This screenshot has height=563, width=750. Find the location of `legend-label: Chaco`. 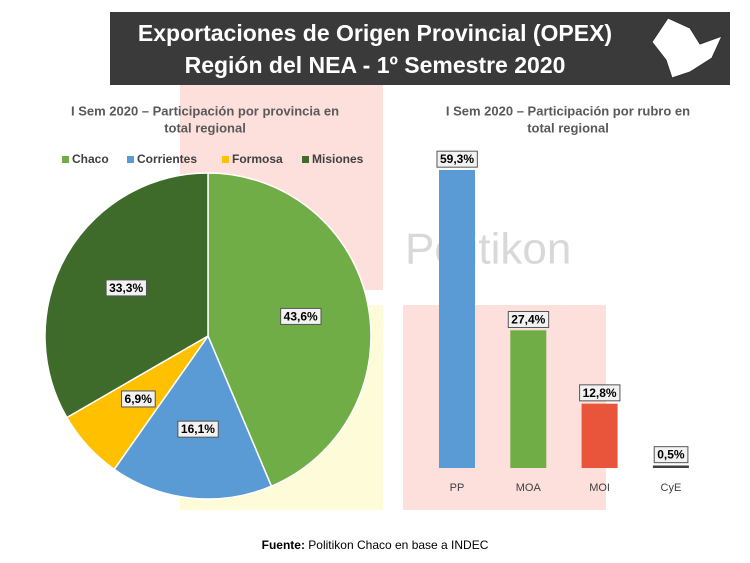

legend-label: Chaco is located at coordinates (90, 159).